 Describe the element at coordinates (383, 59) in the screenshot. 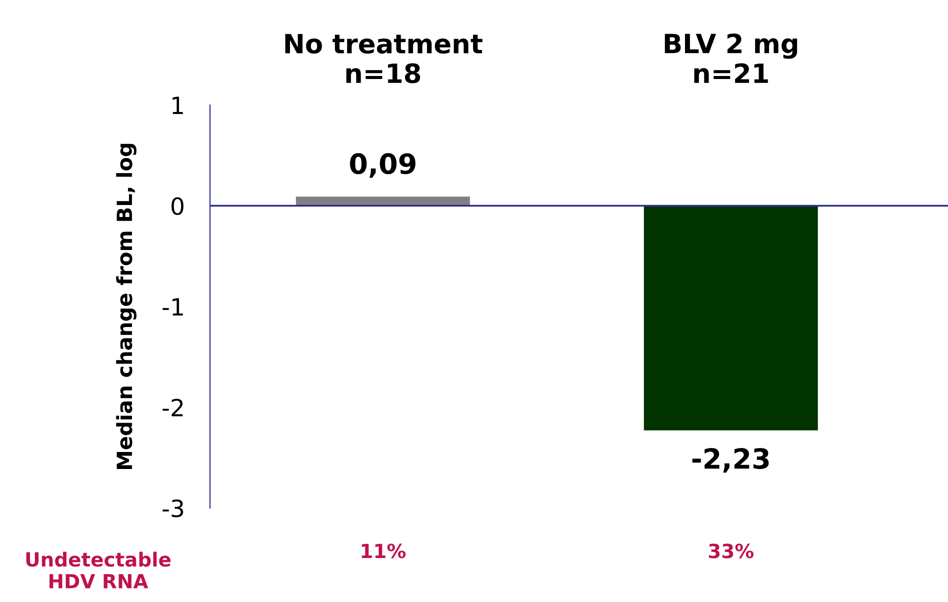

I see `x-tick-label: No treatment n=18` at that location.